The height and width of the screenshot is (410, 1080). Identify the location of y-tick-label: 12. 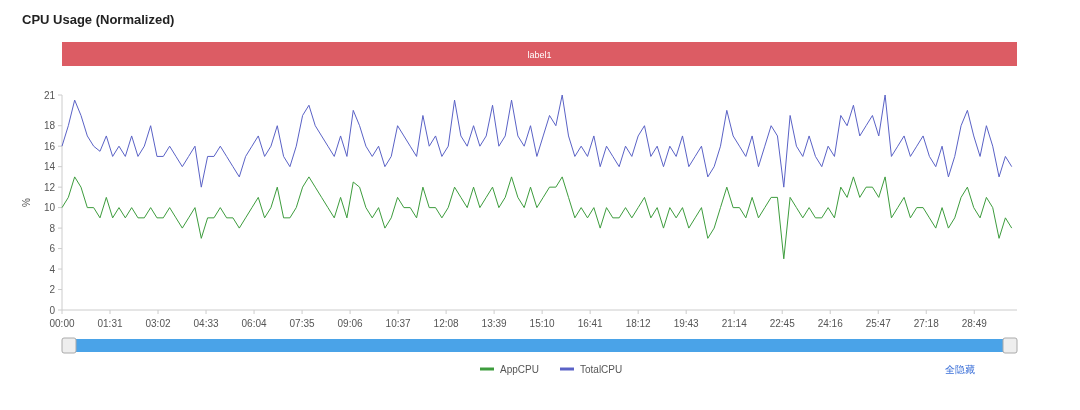
(49, 187).